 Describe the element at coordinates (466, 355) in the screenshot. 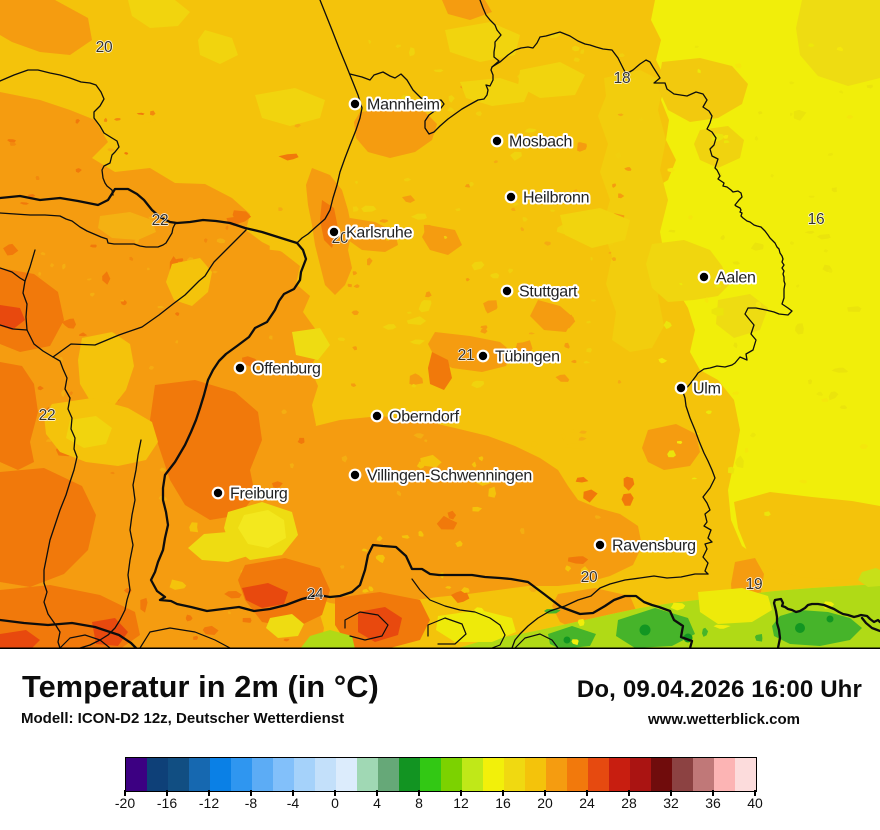

I see `svg-text: 21` at that location.